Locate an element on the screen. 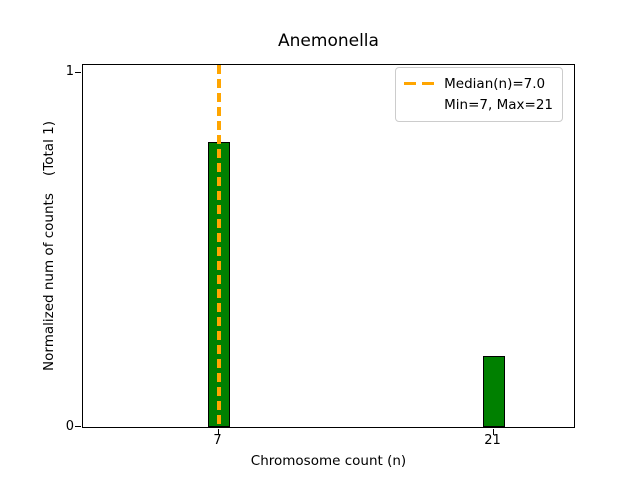 This screenshot has width=640, height=480. legend-label-minmax: Min=7, Max=21 is located at coordinates (498, 104).